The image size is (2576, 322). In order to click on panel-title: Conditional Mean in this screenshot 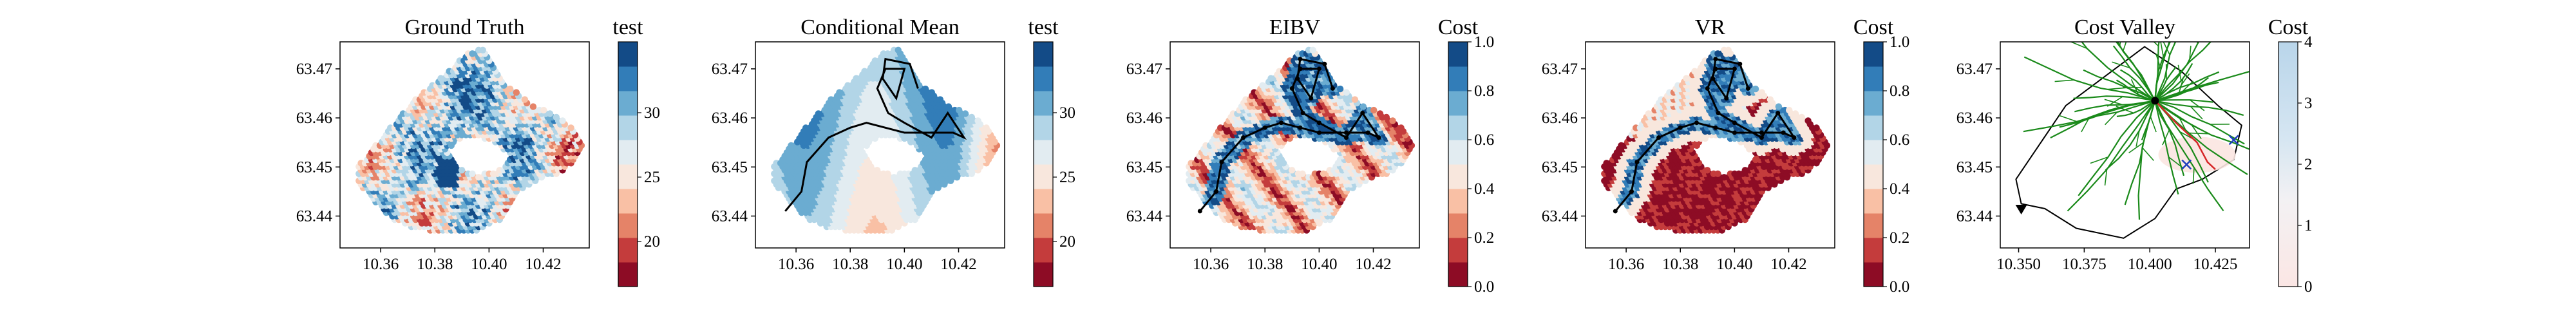, I will do `click(879, 27)`.